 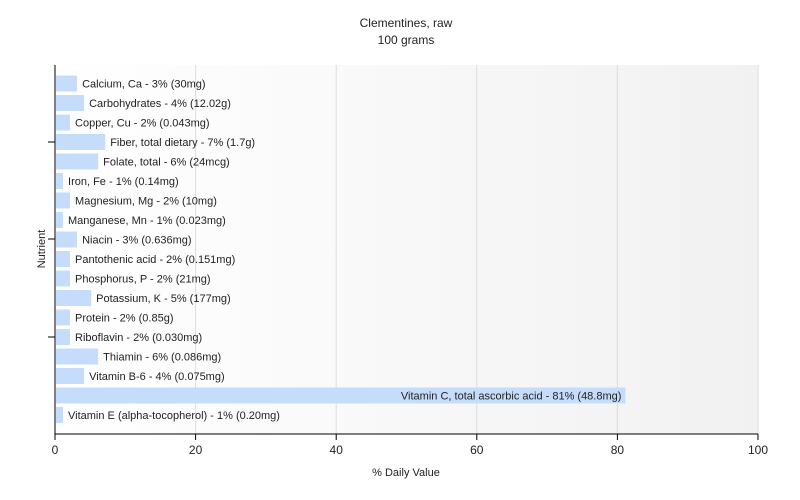 I want to click on bar-label: Manganese, Mn - 1% (0.023mg), so click(x=147, y=221).